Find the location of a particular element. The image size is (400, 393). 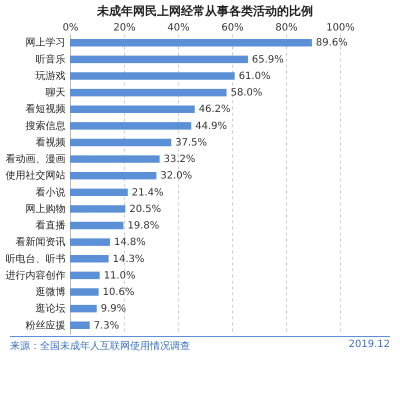

y-tick-label: 网上购物 is located at coordinates (46, 208).